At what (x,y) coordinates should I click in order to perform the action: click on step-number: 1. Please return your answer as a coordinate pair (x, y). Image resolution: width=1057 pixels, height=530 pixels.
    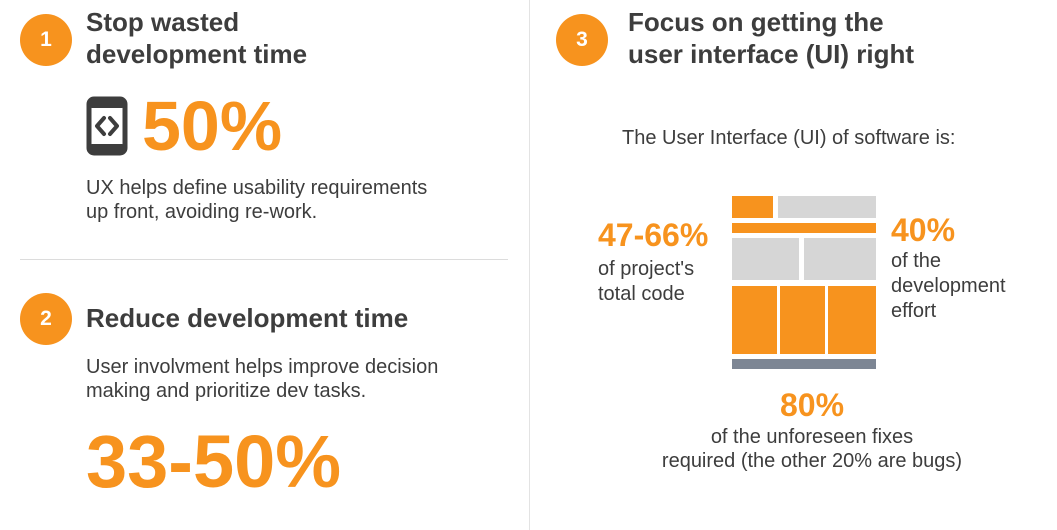
    Looking at the image, I should click on (46, 39).